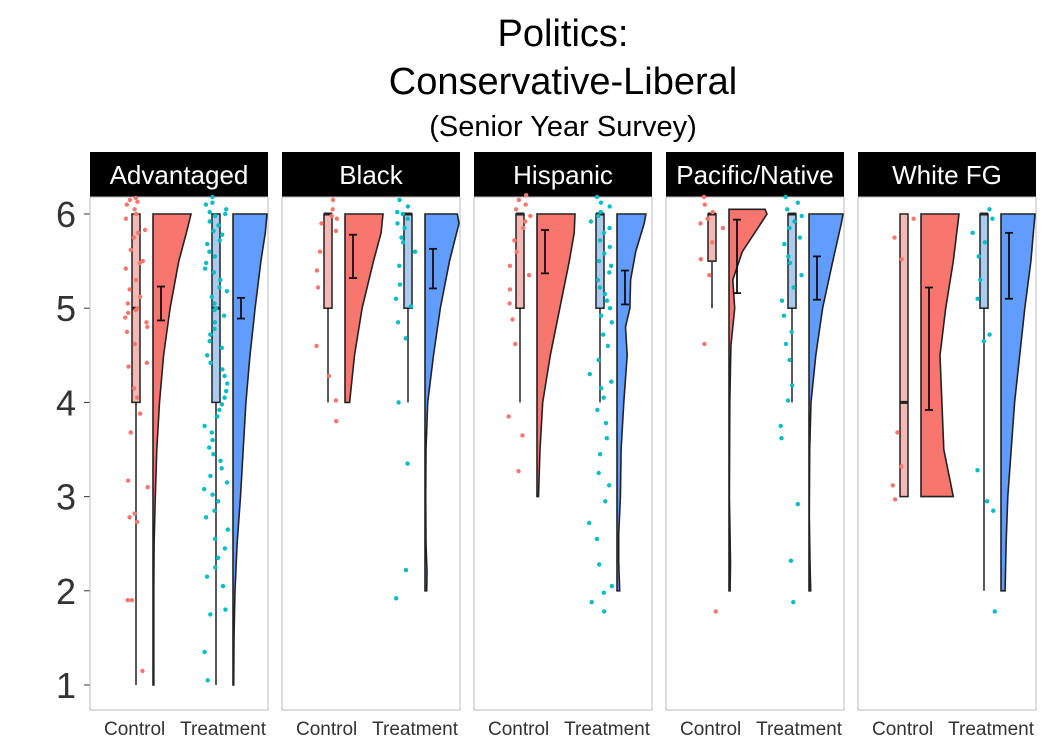 The width and height of the screenshot is (1050, 750). What do you see at coordinates (66, 214) in the screenshot?
I see `y-tick-label: 6` at bounding box center [66, 214].